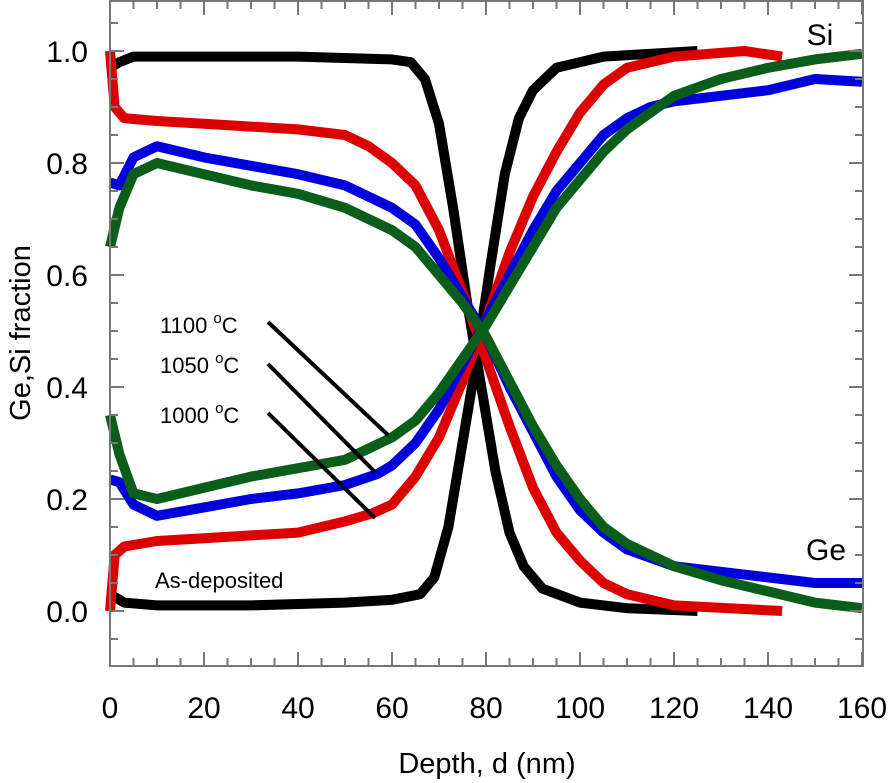  Describe the element at coordinates (110, 708) in the screenshot. I see `x-tick-label: 0` at that location.